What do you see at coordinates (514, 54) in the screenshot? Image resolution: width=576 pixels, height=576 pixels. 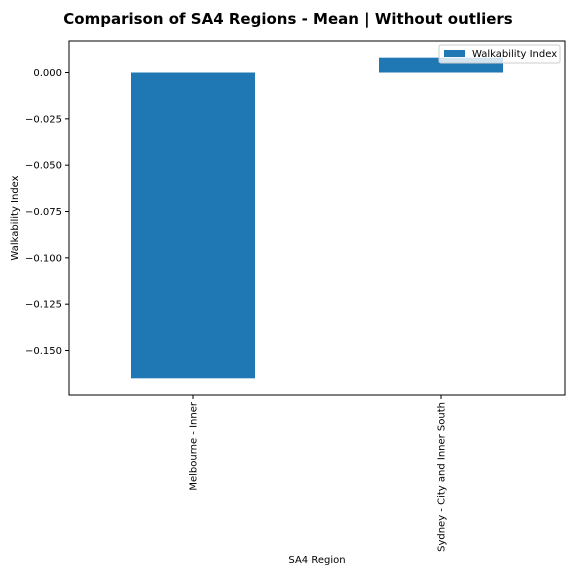 I see `legend-label: Walkability Index` at bounding box center [514, 54].